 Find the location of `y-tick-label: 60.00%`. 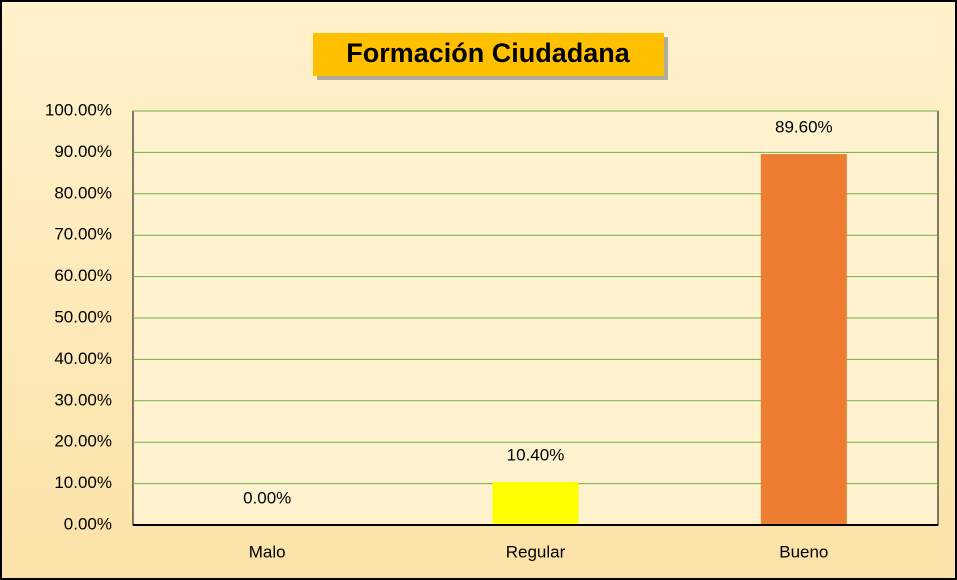

y-tick-label: 60.00% is located at coordinates (83, 275).